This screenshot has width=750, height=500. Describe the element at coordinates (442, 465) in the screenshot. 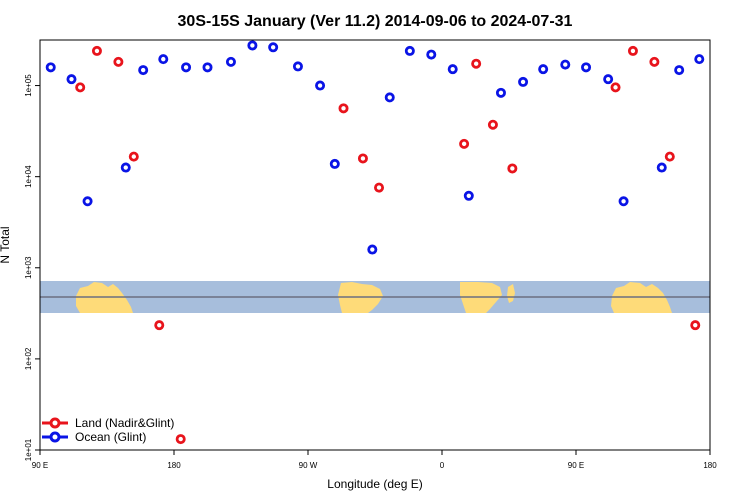

I see `x-tick-label: 0` at that location.